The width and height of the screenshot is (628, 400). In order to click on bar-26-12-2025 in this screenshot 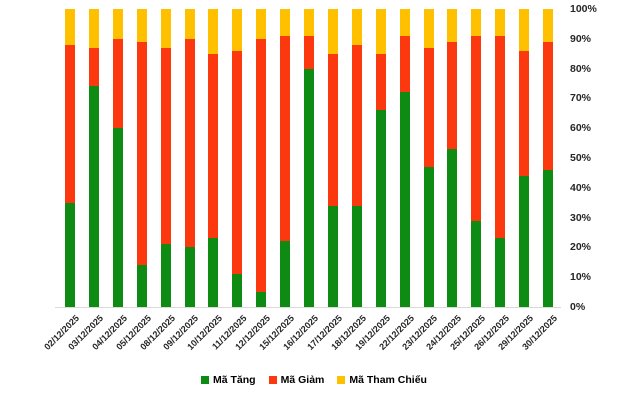, I will do `click(500, 158)`.